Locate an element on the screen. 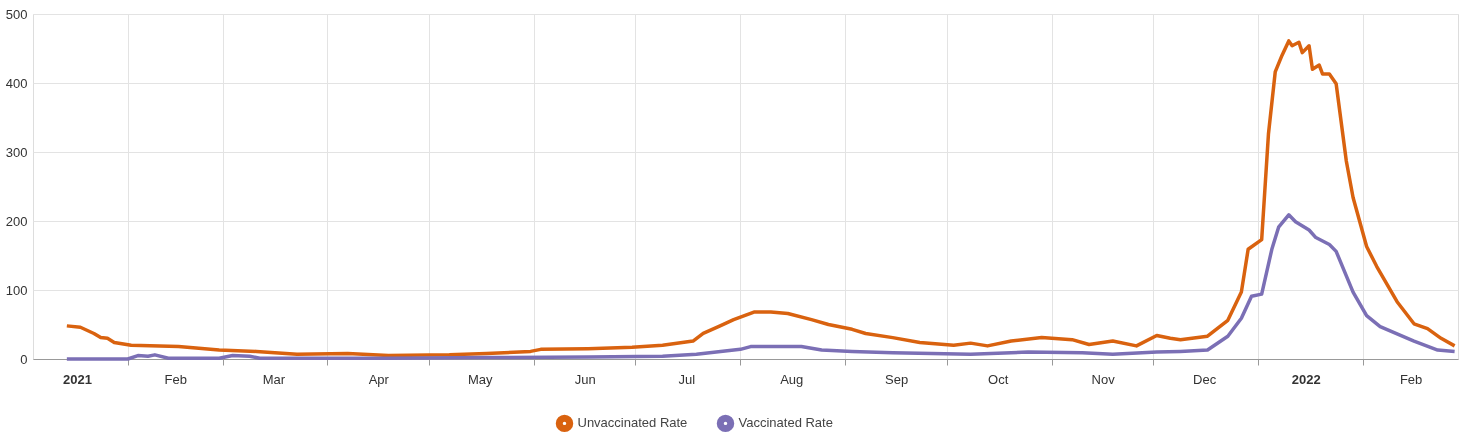 This screenshot has width=1478, height=445. y-tick-label: 300 is located at coordinates (16, 152).